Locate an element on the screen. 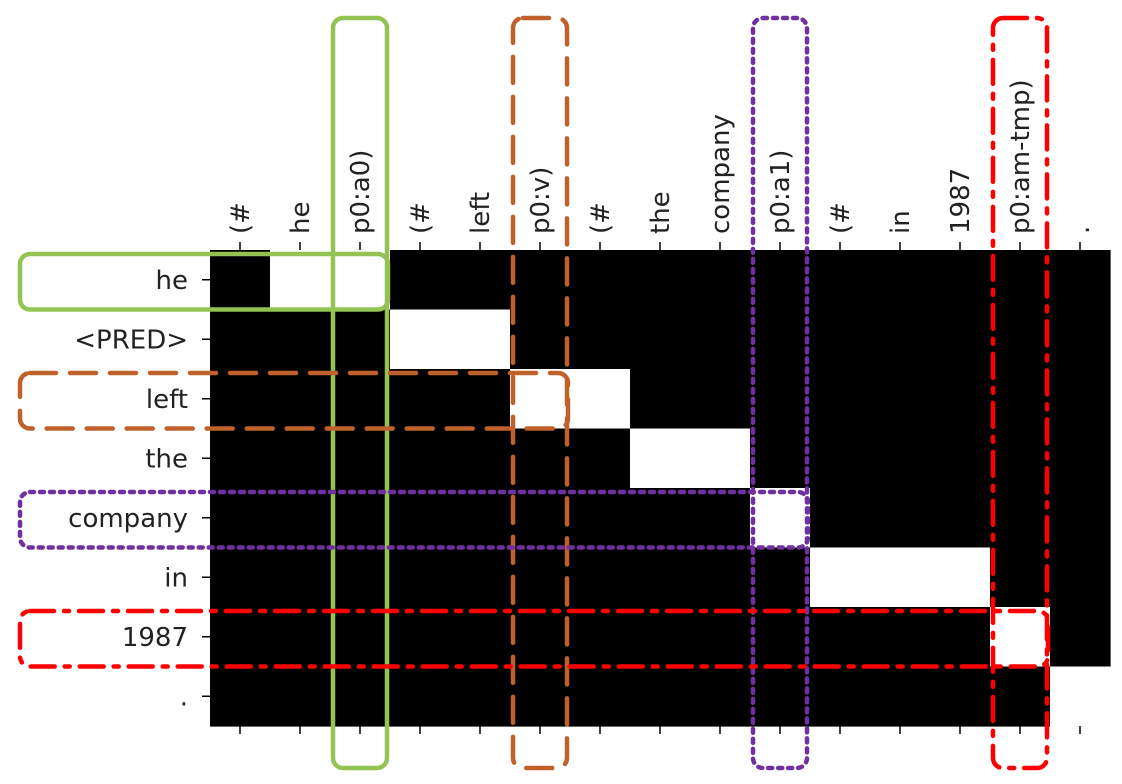 Image resolution: width=1122 pixels, height=784 pixels. x-tick-label: p0:a0) is located at coordinates (361, 192).